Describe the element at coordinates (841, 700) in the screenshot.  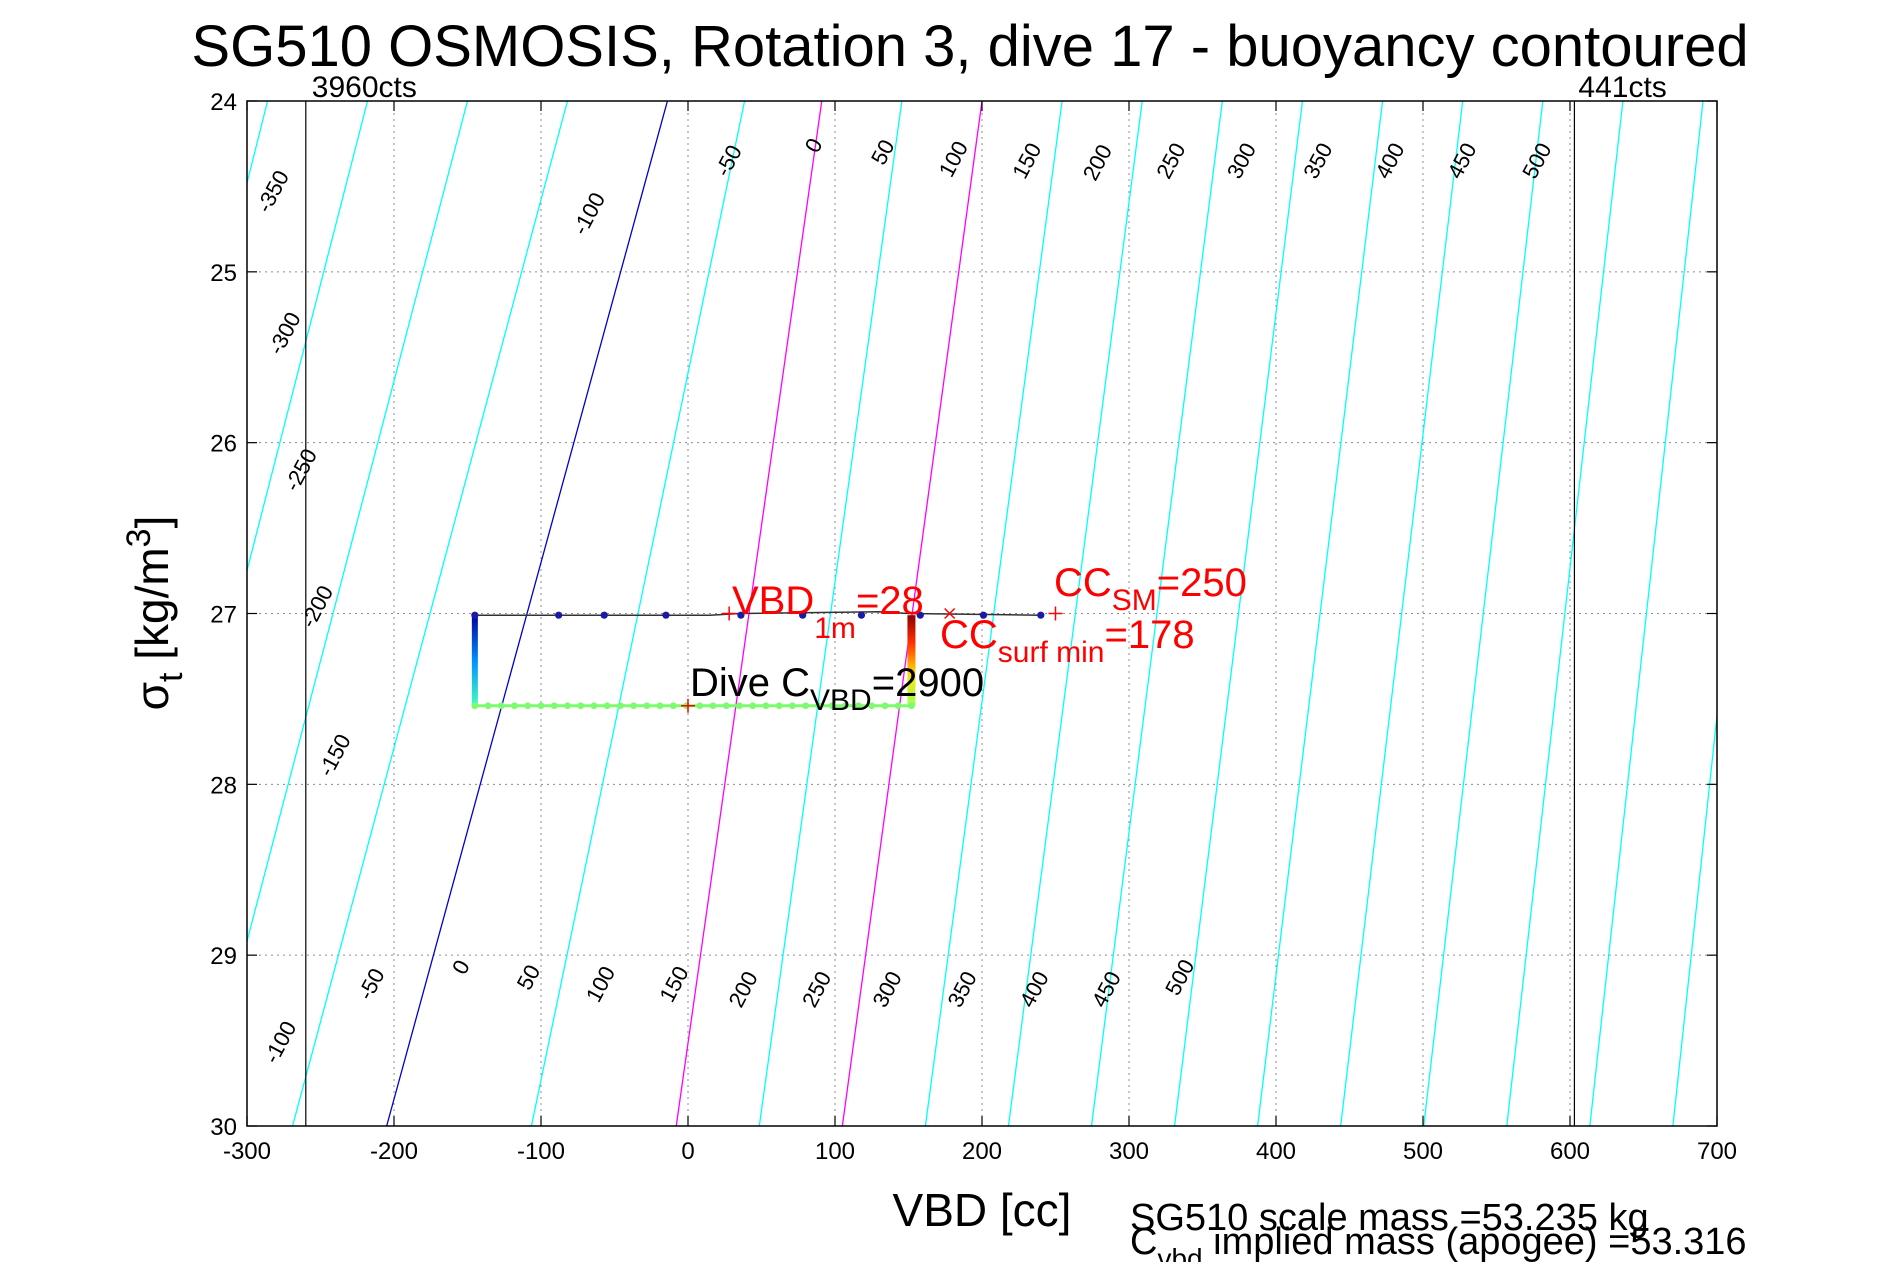
I see `dive-c-vbd-sub: VBD` at that location.